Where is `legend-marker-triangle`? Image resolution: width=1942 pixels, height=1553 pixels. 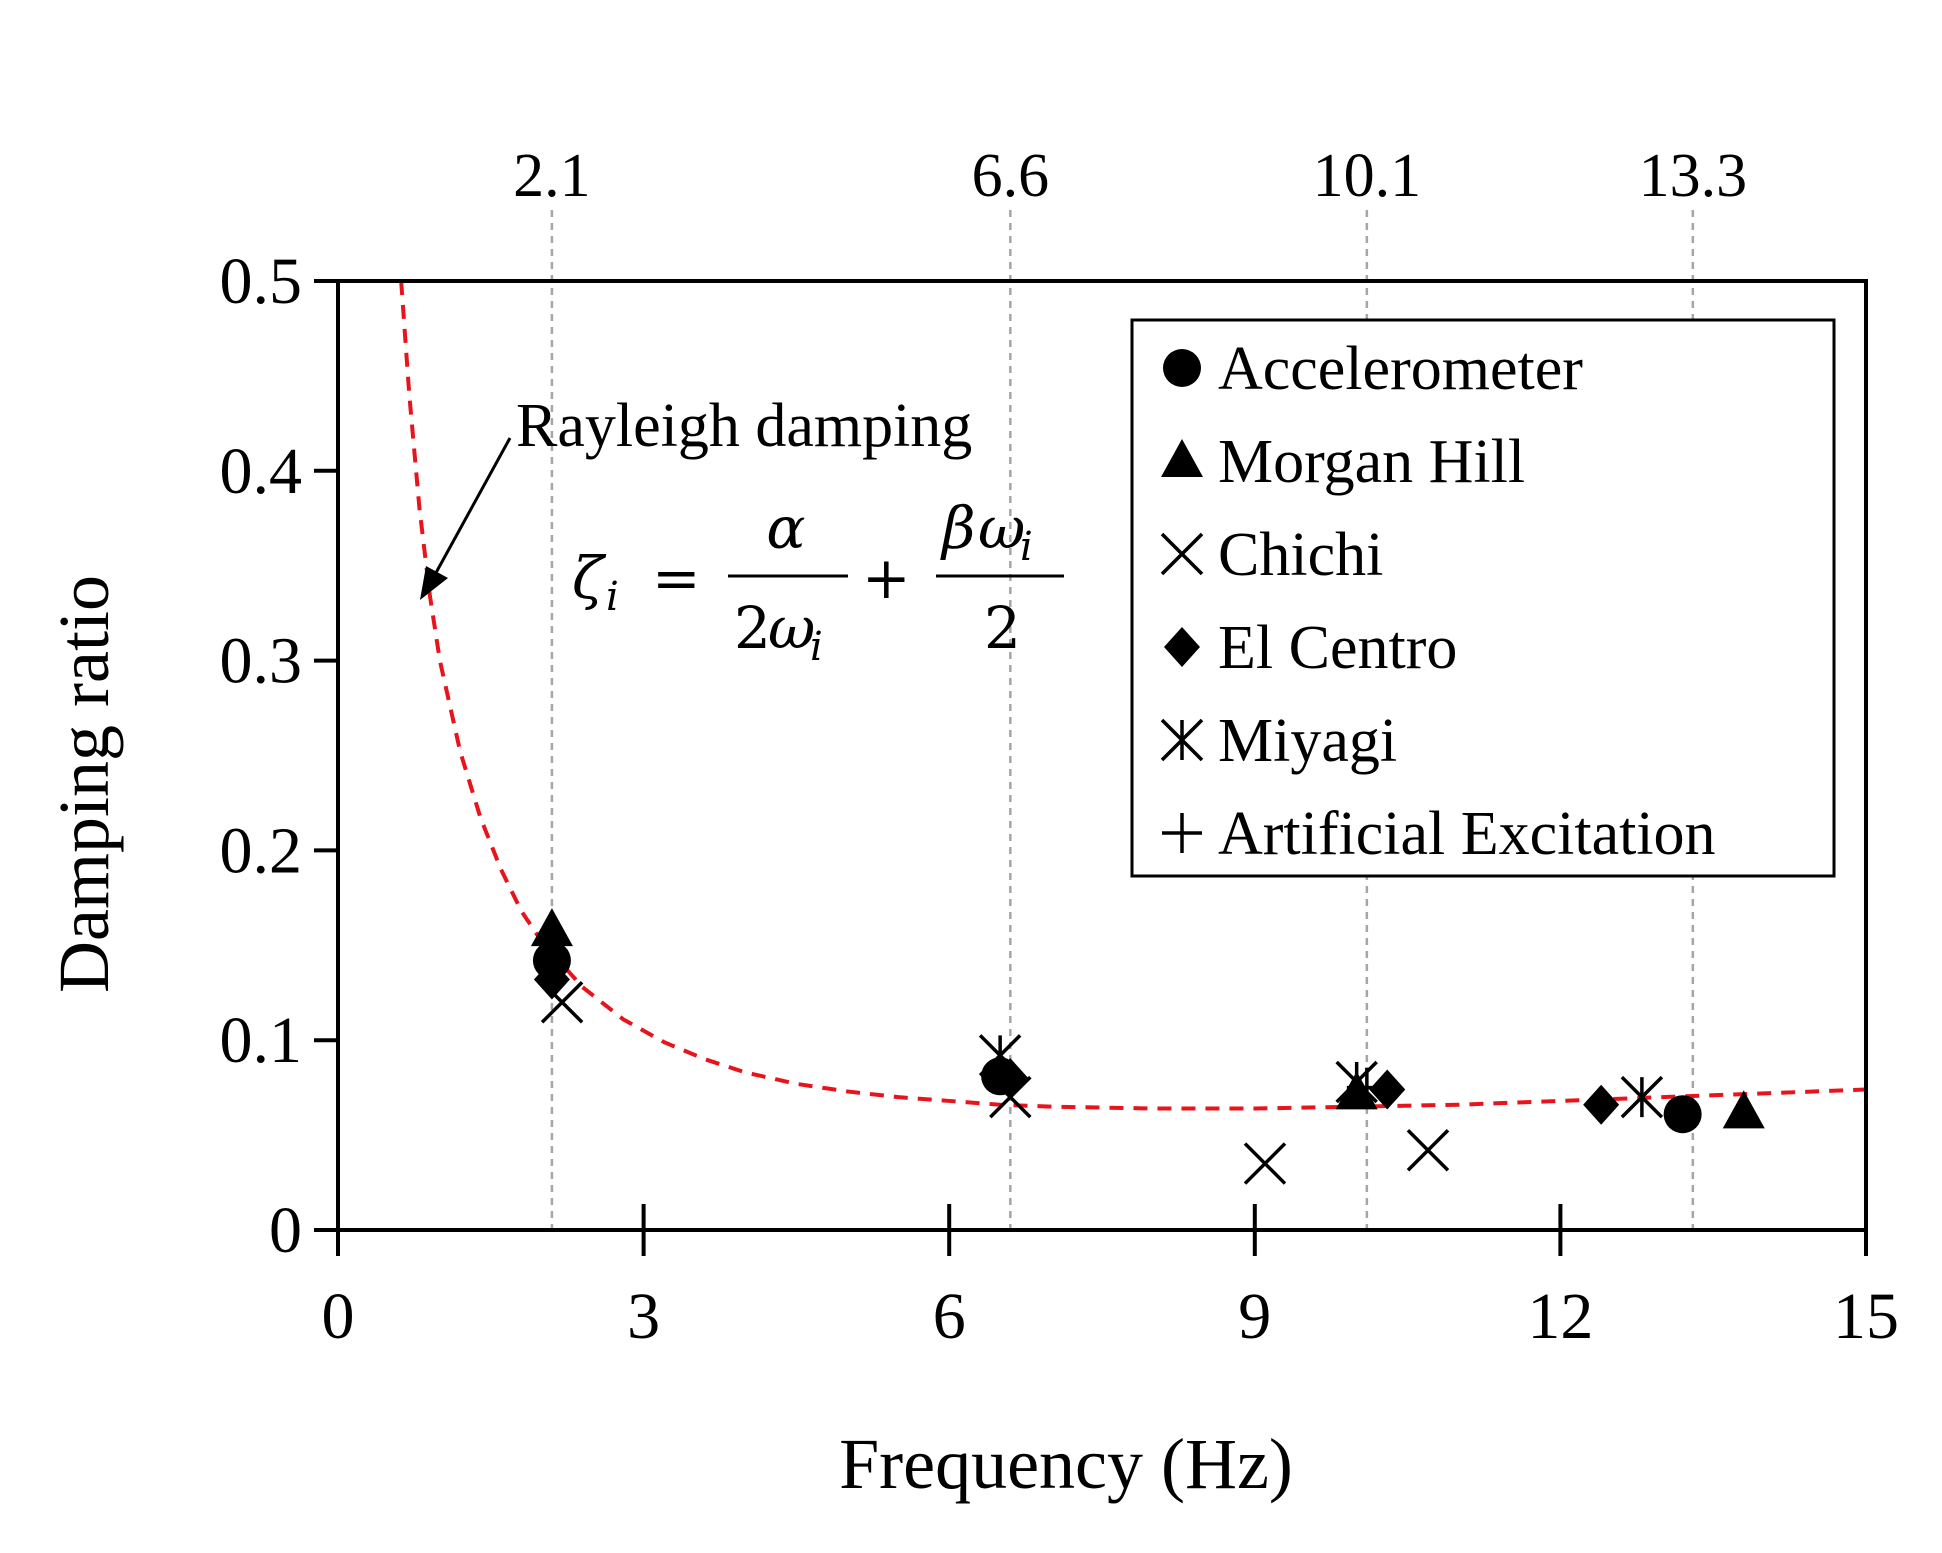
legend-marker-triangle is located at coordinates (1182, 458).